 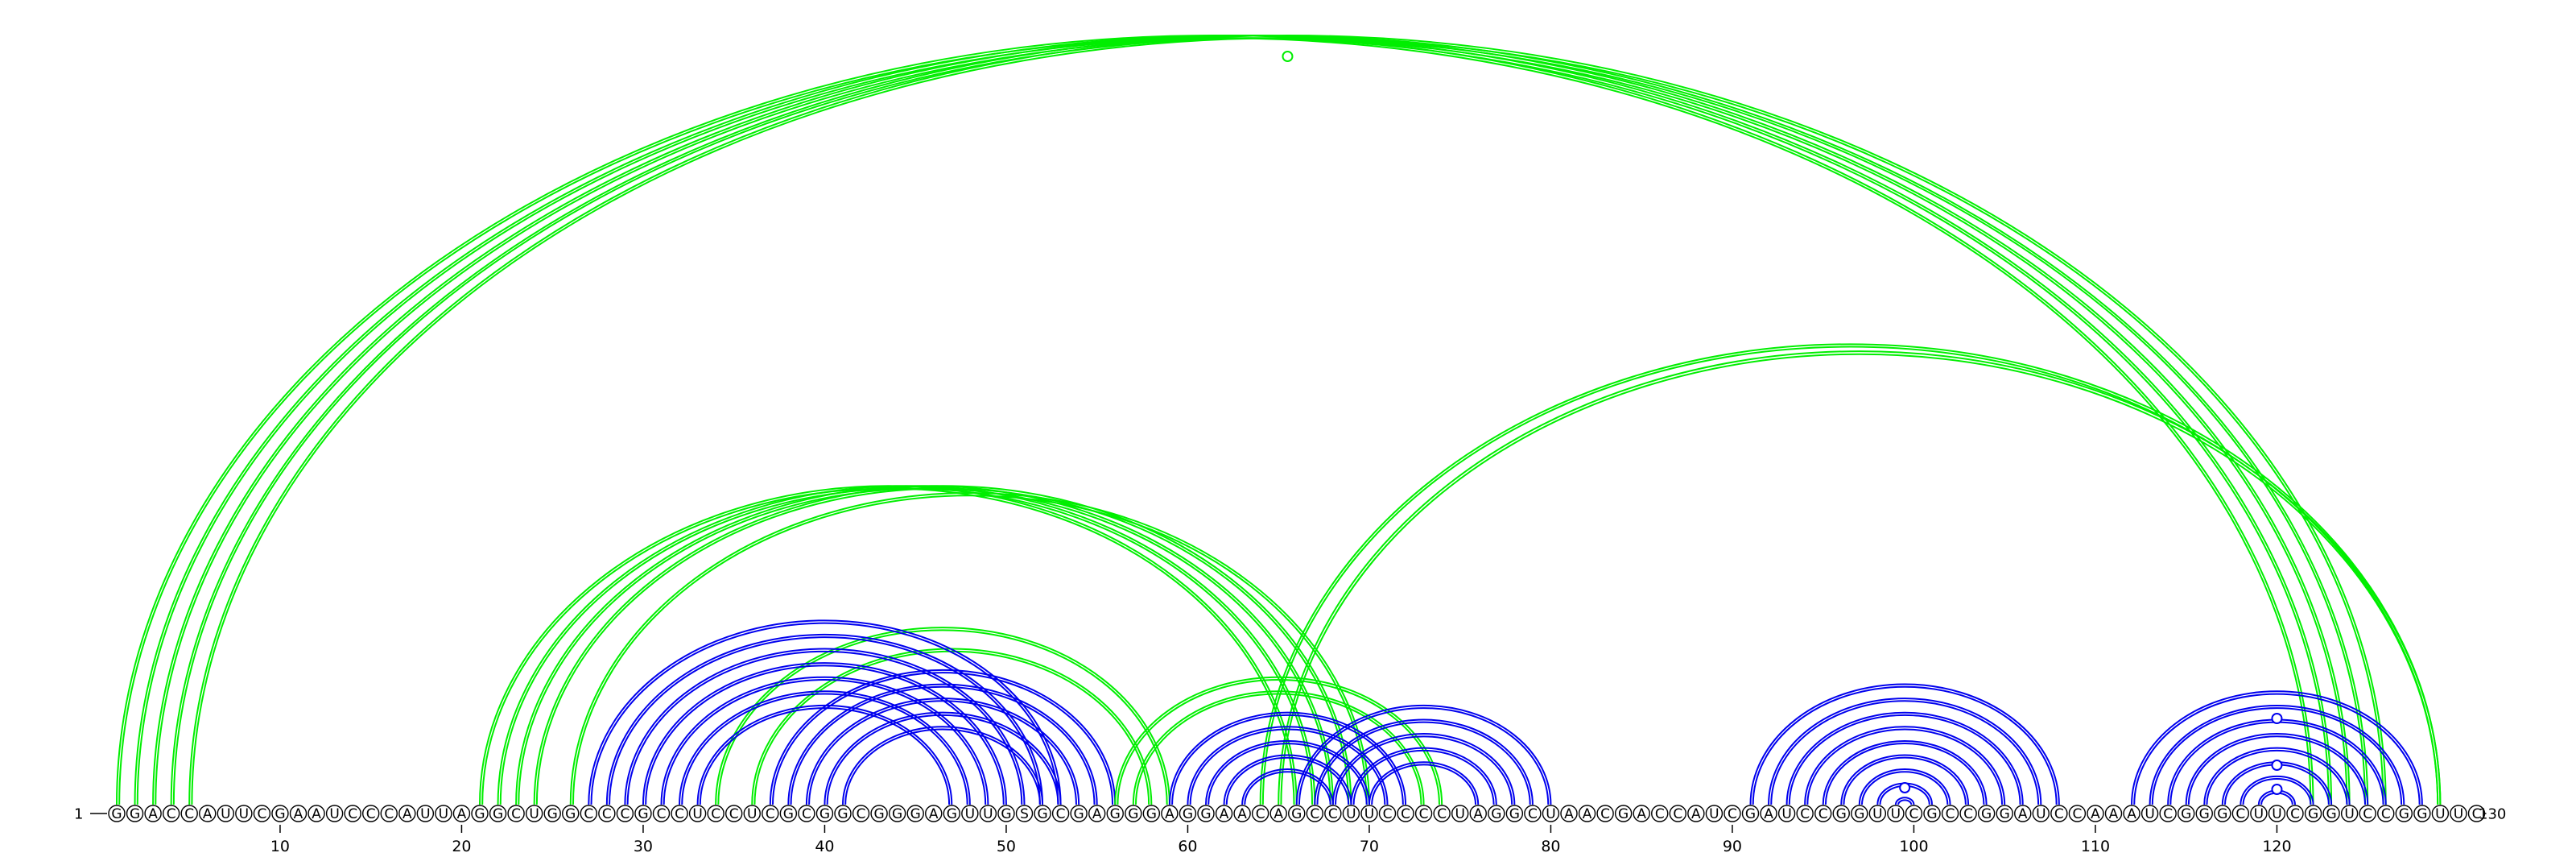 I want to click on tick-label: 110, so click(x=2095, y=846).